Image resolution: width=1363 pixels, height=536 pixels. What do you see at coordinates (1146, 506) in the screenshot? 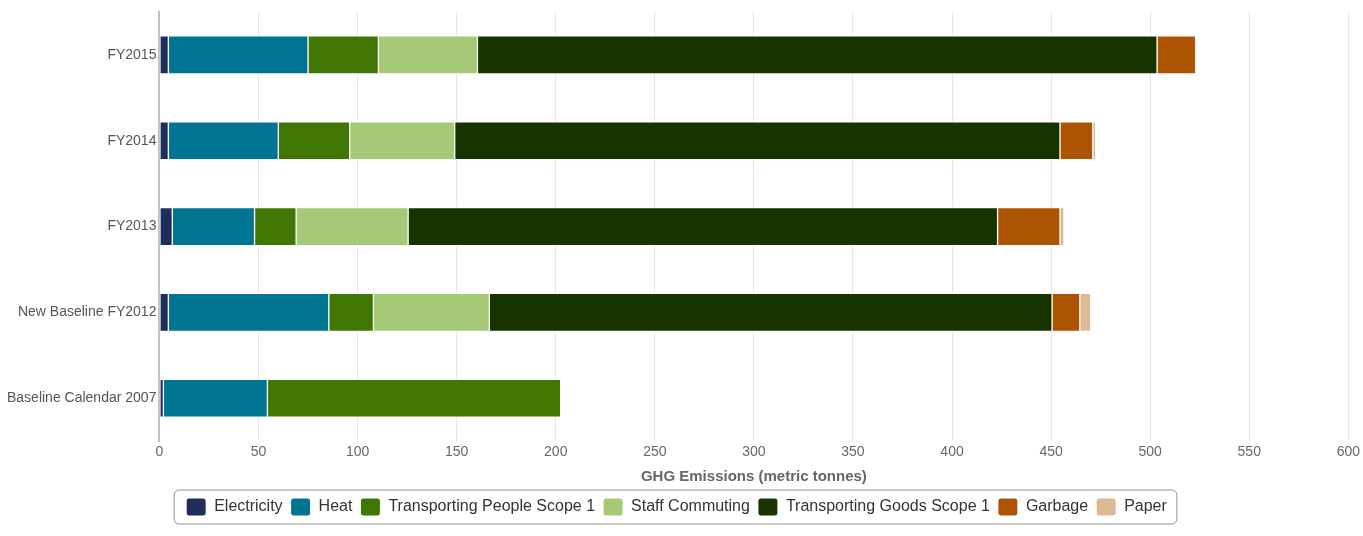
I see `legend-label: Paper` at bounding box center [1146, 506].